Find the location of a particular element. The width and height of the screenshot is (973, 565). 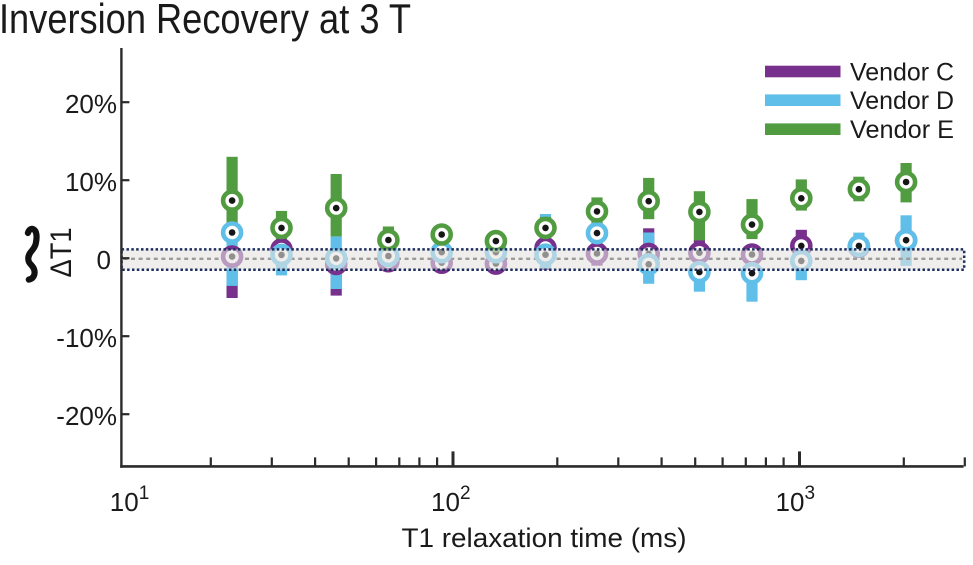

svg-text: 2 is located at coordinates (465, 493).